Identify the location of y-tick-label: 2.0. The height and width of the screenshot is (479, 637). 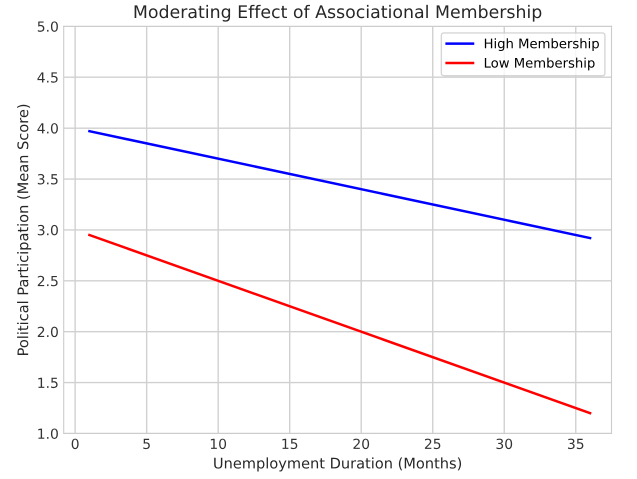
(48, 332).